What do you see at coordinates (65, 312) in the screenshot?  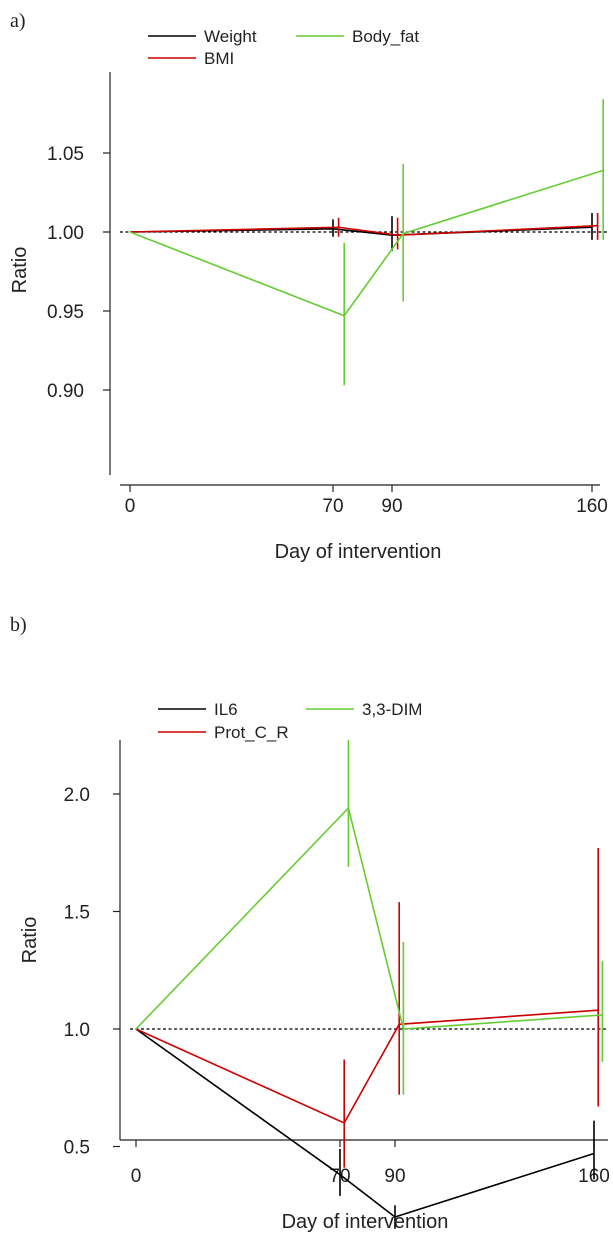 I see `y-tick-label: 0.95` at bounding box center [65, 312].